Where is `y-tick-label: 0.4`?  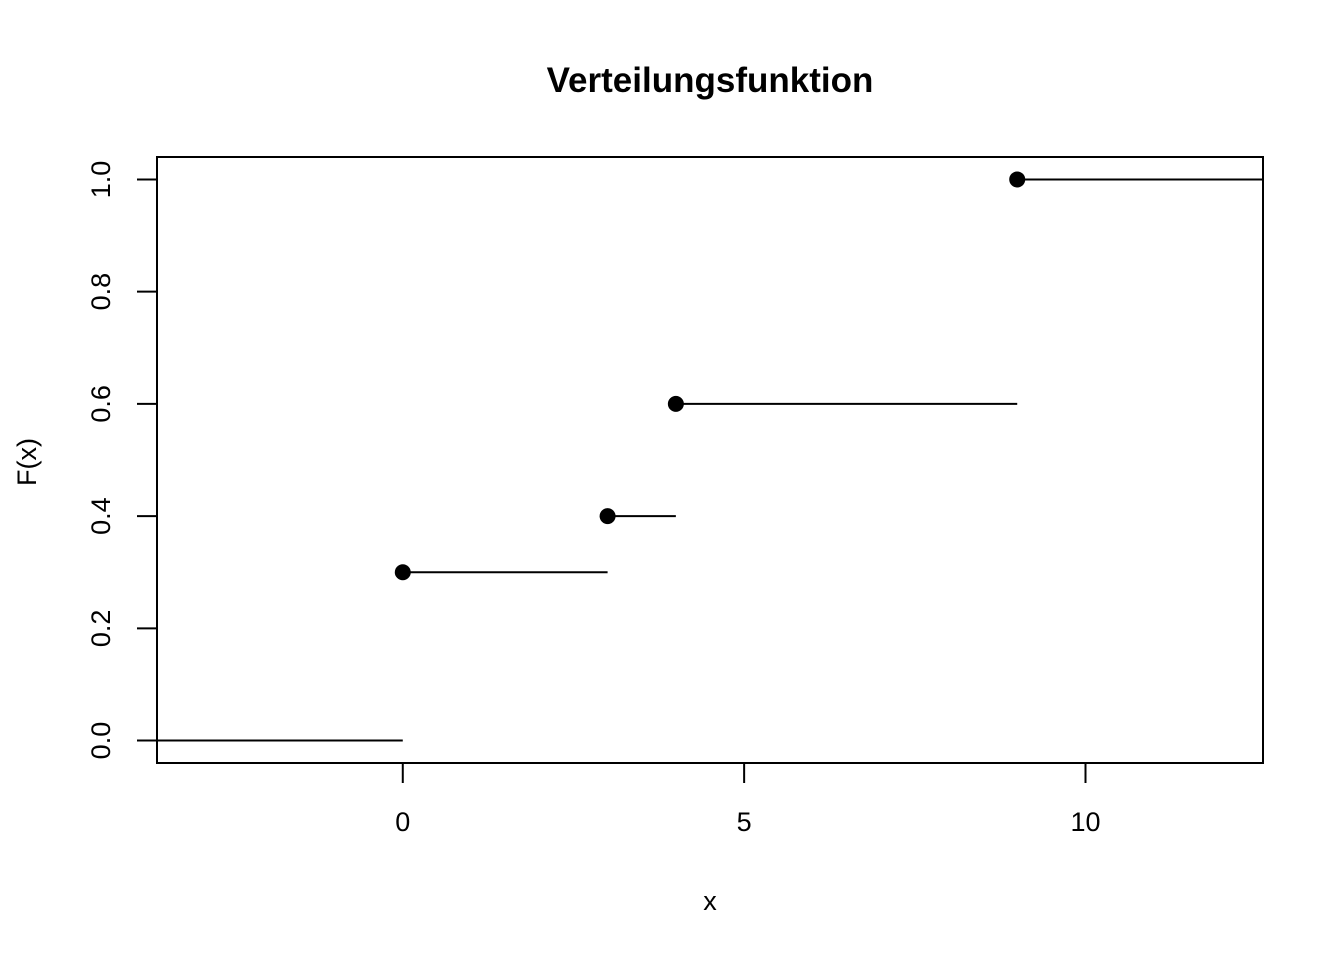
y-tick-label: 0.4 is located at coordinates (101, 516).